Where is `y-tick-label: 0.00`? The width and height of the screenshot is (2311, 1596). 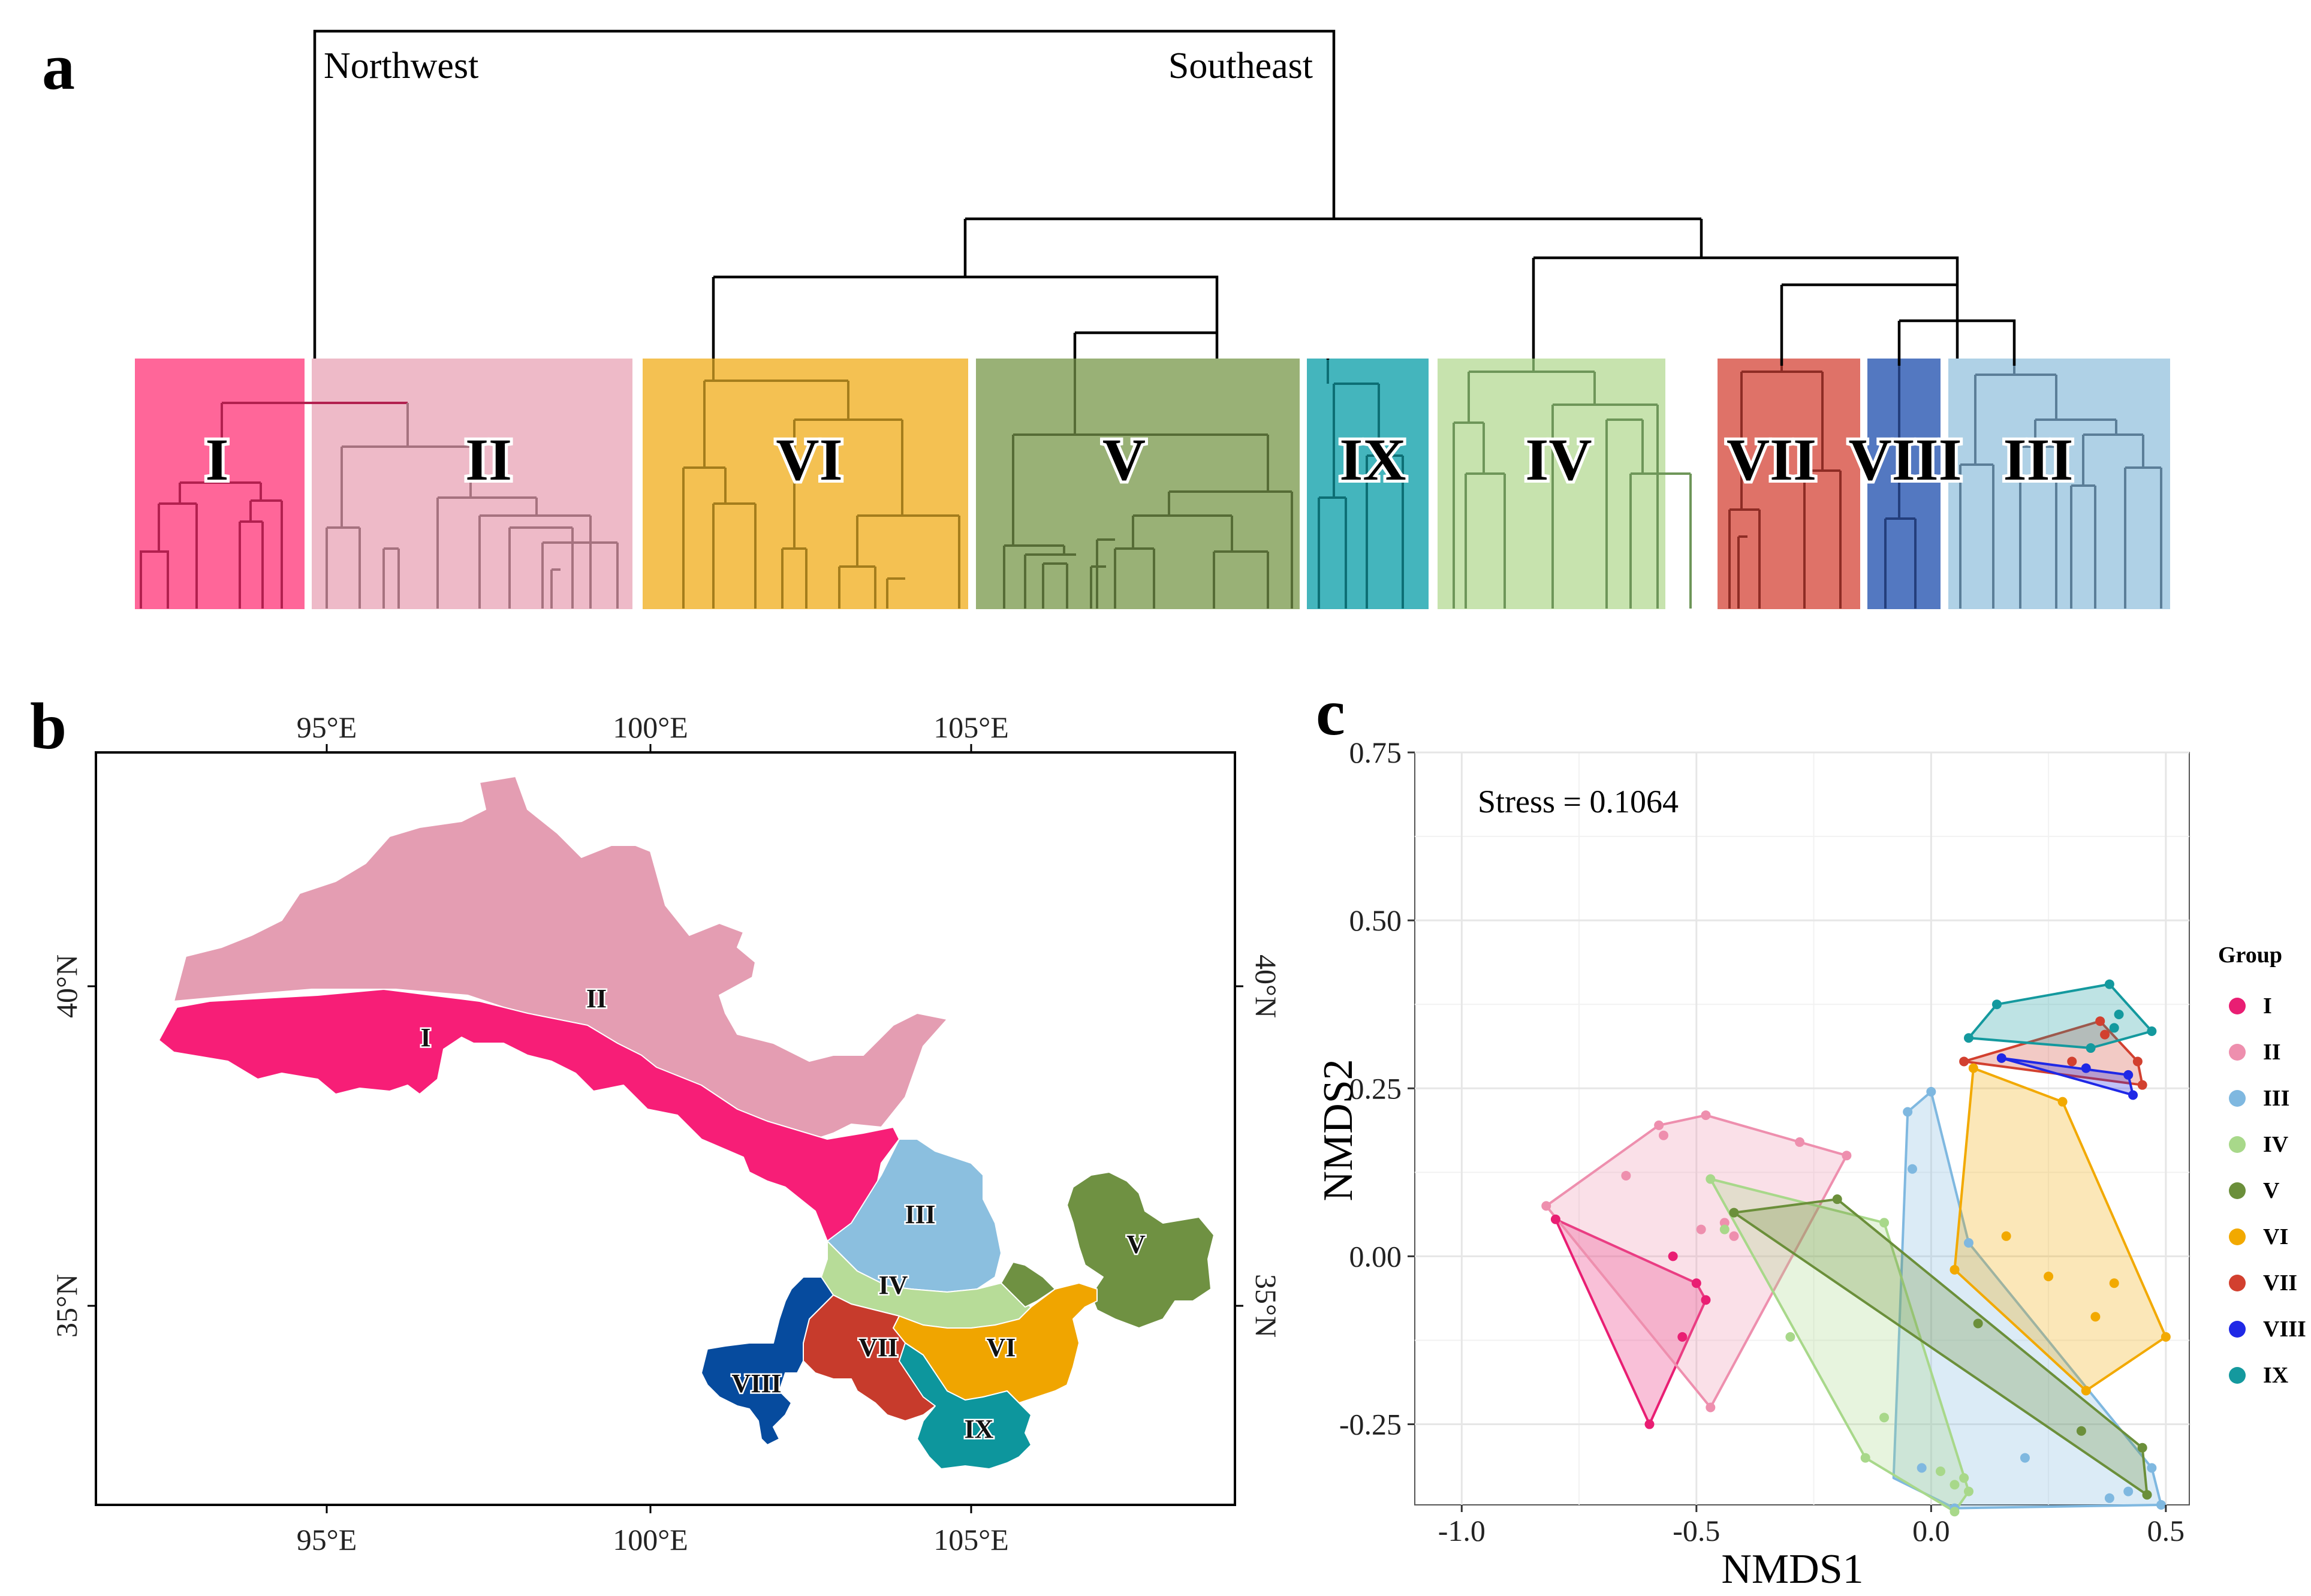 y-tick-label: 0.00 is located at coordinates (1375, 1256).